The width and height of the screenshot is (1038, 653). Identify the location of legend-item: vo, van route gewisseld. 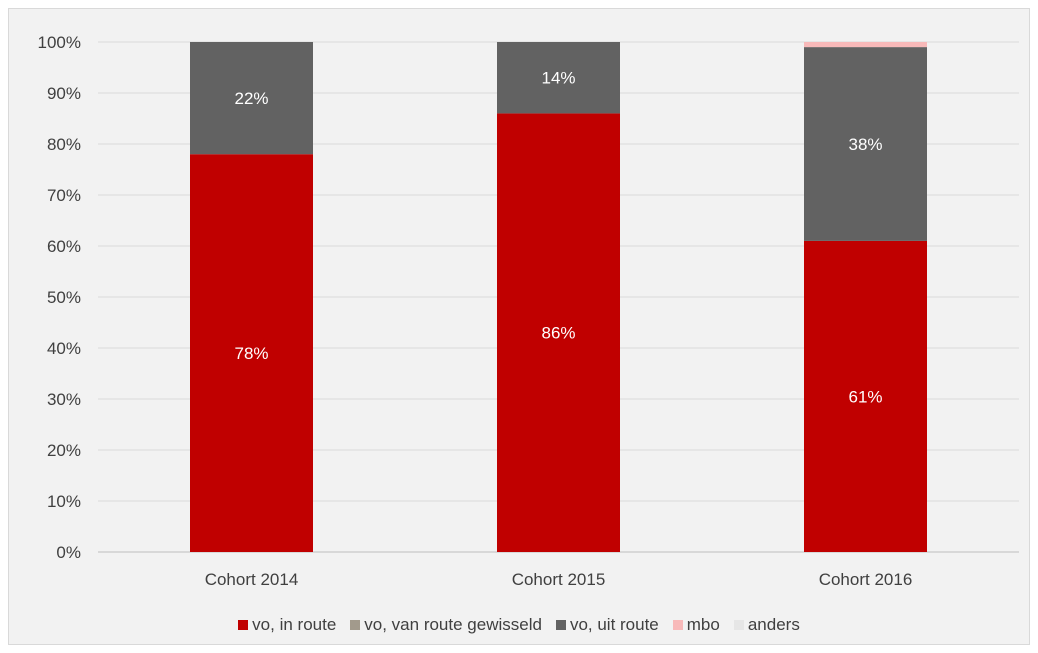
(446, 625).